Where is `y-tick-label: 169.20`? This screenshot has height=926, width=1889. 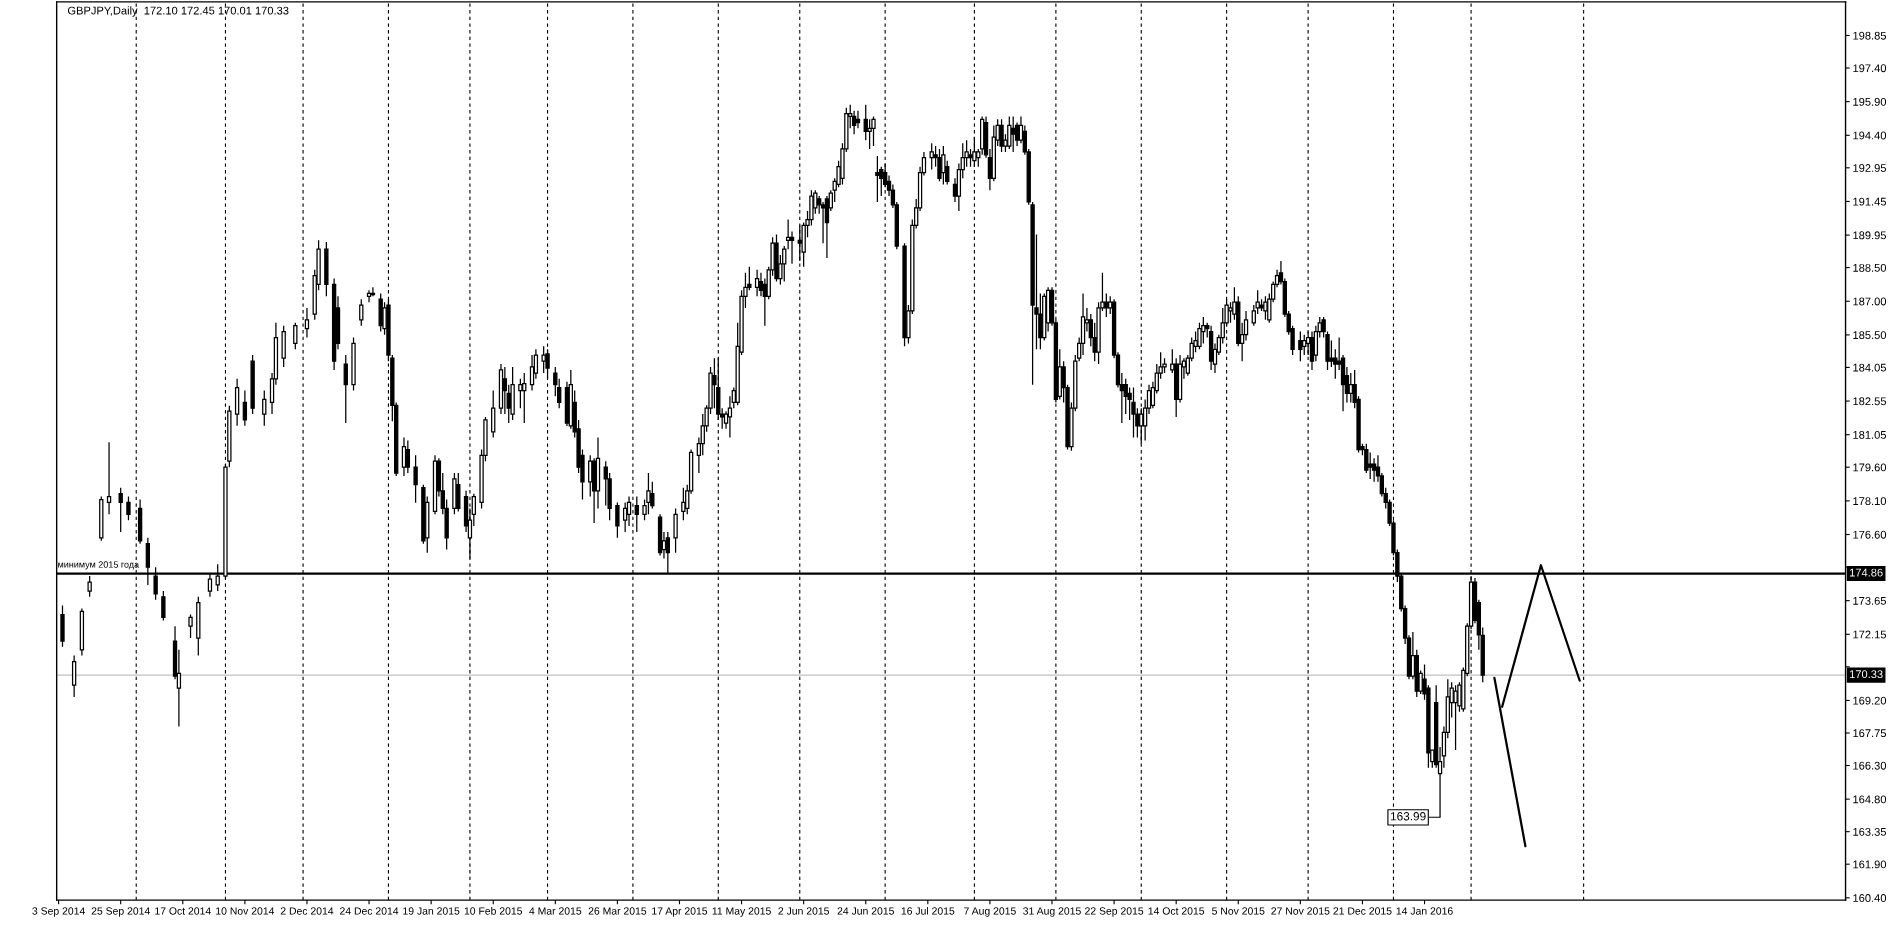 y-tick-label: 169.20 is located at coordinates (1870, 700).